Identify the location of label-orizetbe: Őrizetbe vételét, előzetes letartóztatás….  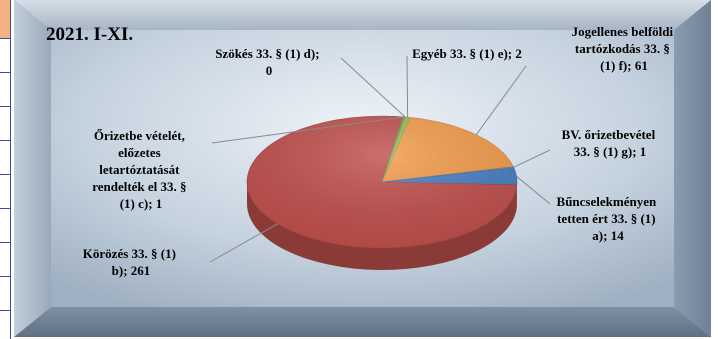
(141, 169).